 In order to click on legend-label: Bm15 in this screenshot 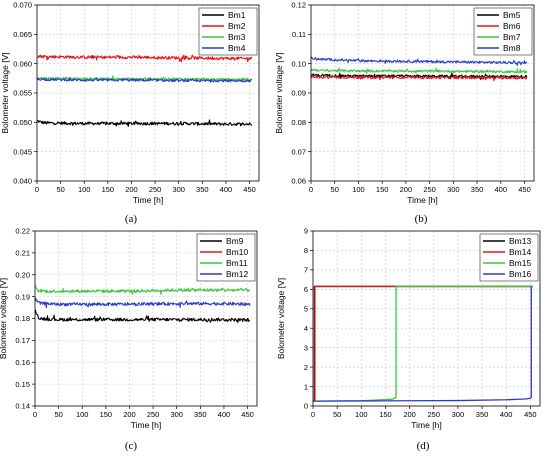, I will do `click(520, 263)`.